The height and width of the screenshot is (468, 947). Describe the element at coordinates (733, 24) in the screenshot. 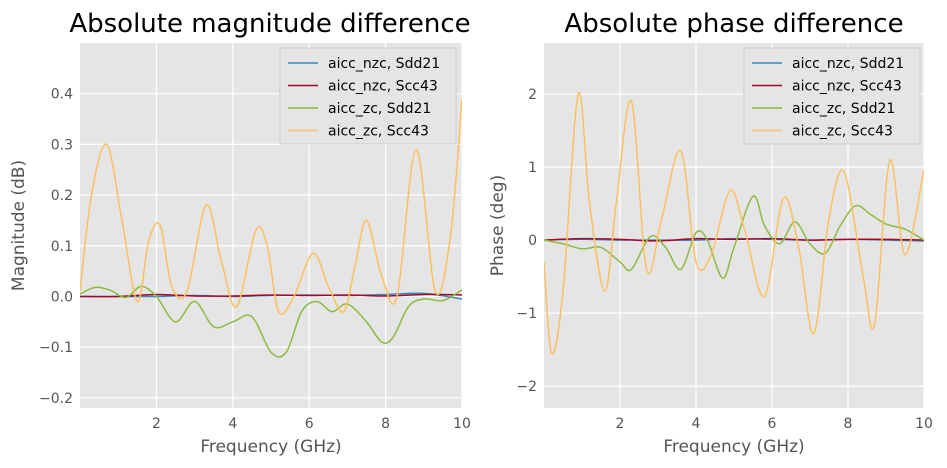

I see `chart-title: Absolute phase difference` at that location.